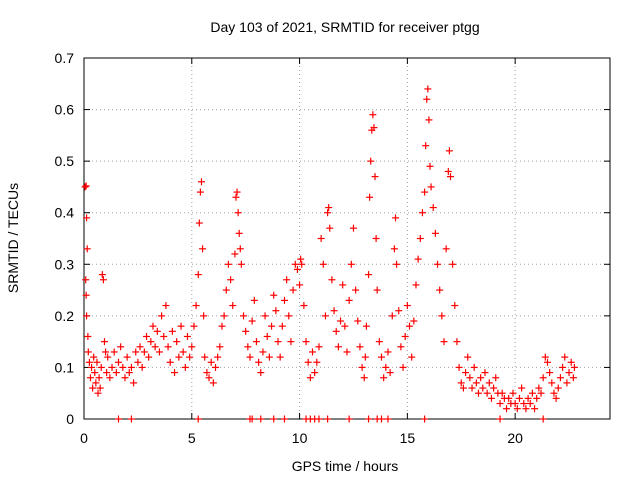 The width and height of the screenshot is (640, 480). What do you see at coordinates (70, 419) in the screenshot?
I see `y-tick-label: 0` at bounding box center [70, 419].